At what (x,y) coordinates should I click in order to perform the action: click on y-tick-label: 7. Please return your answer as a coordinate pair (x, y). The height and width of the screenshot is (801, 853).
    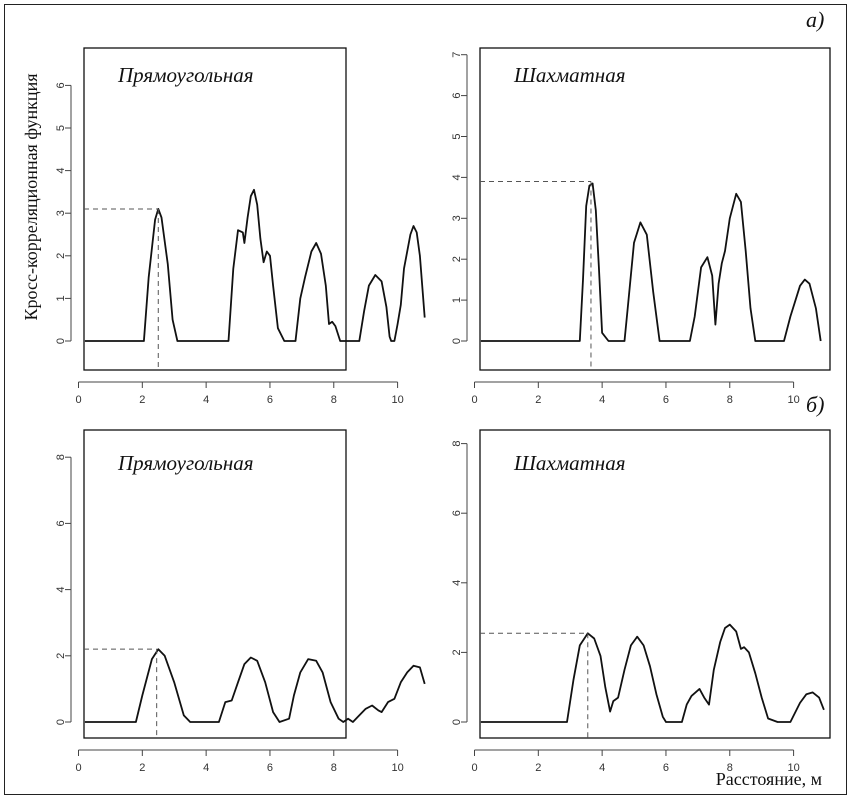
    Looking at the image, I should click on (457, 55).